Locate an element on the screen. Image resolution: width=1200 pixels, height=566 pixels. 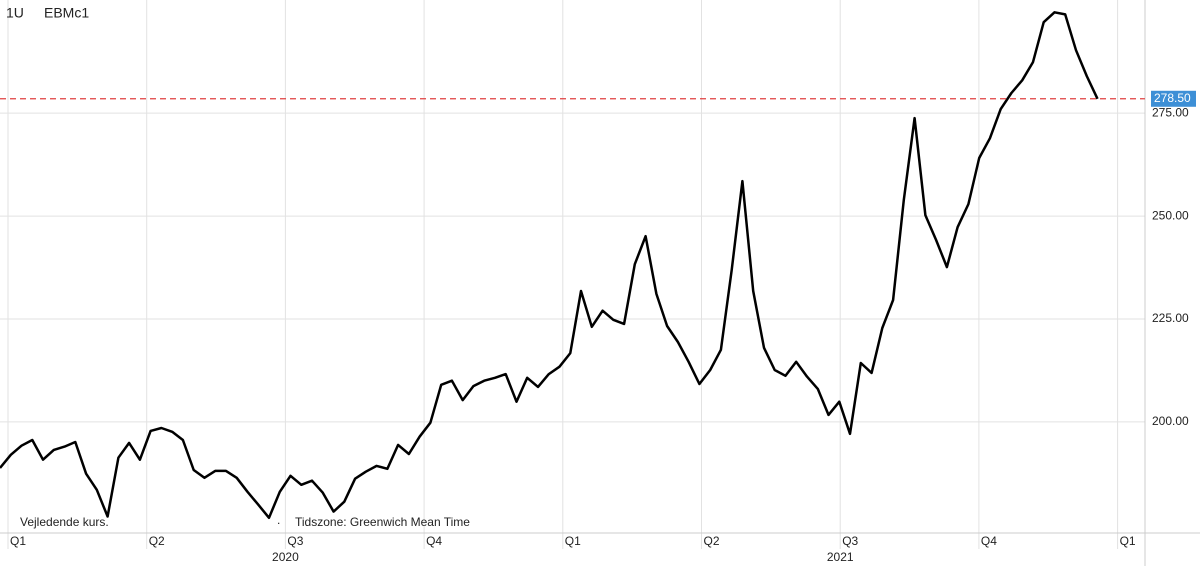
note: Tidszone: Greenwich Mean Time is located at coordinates (382, 522).